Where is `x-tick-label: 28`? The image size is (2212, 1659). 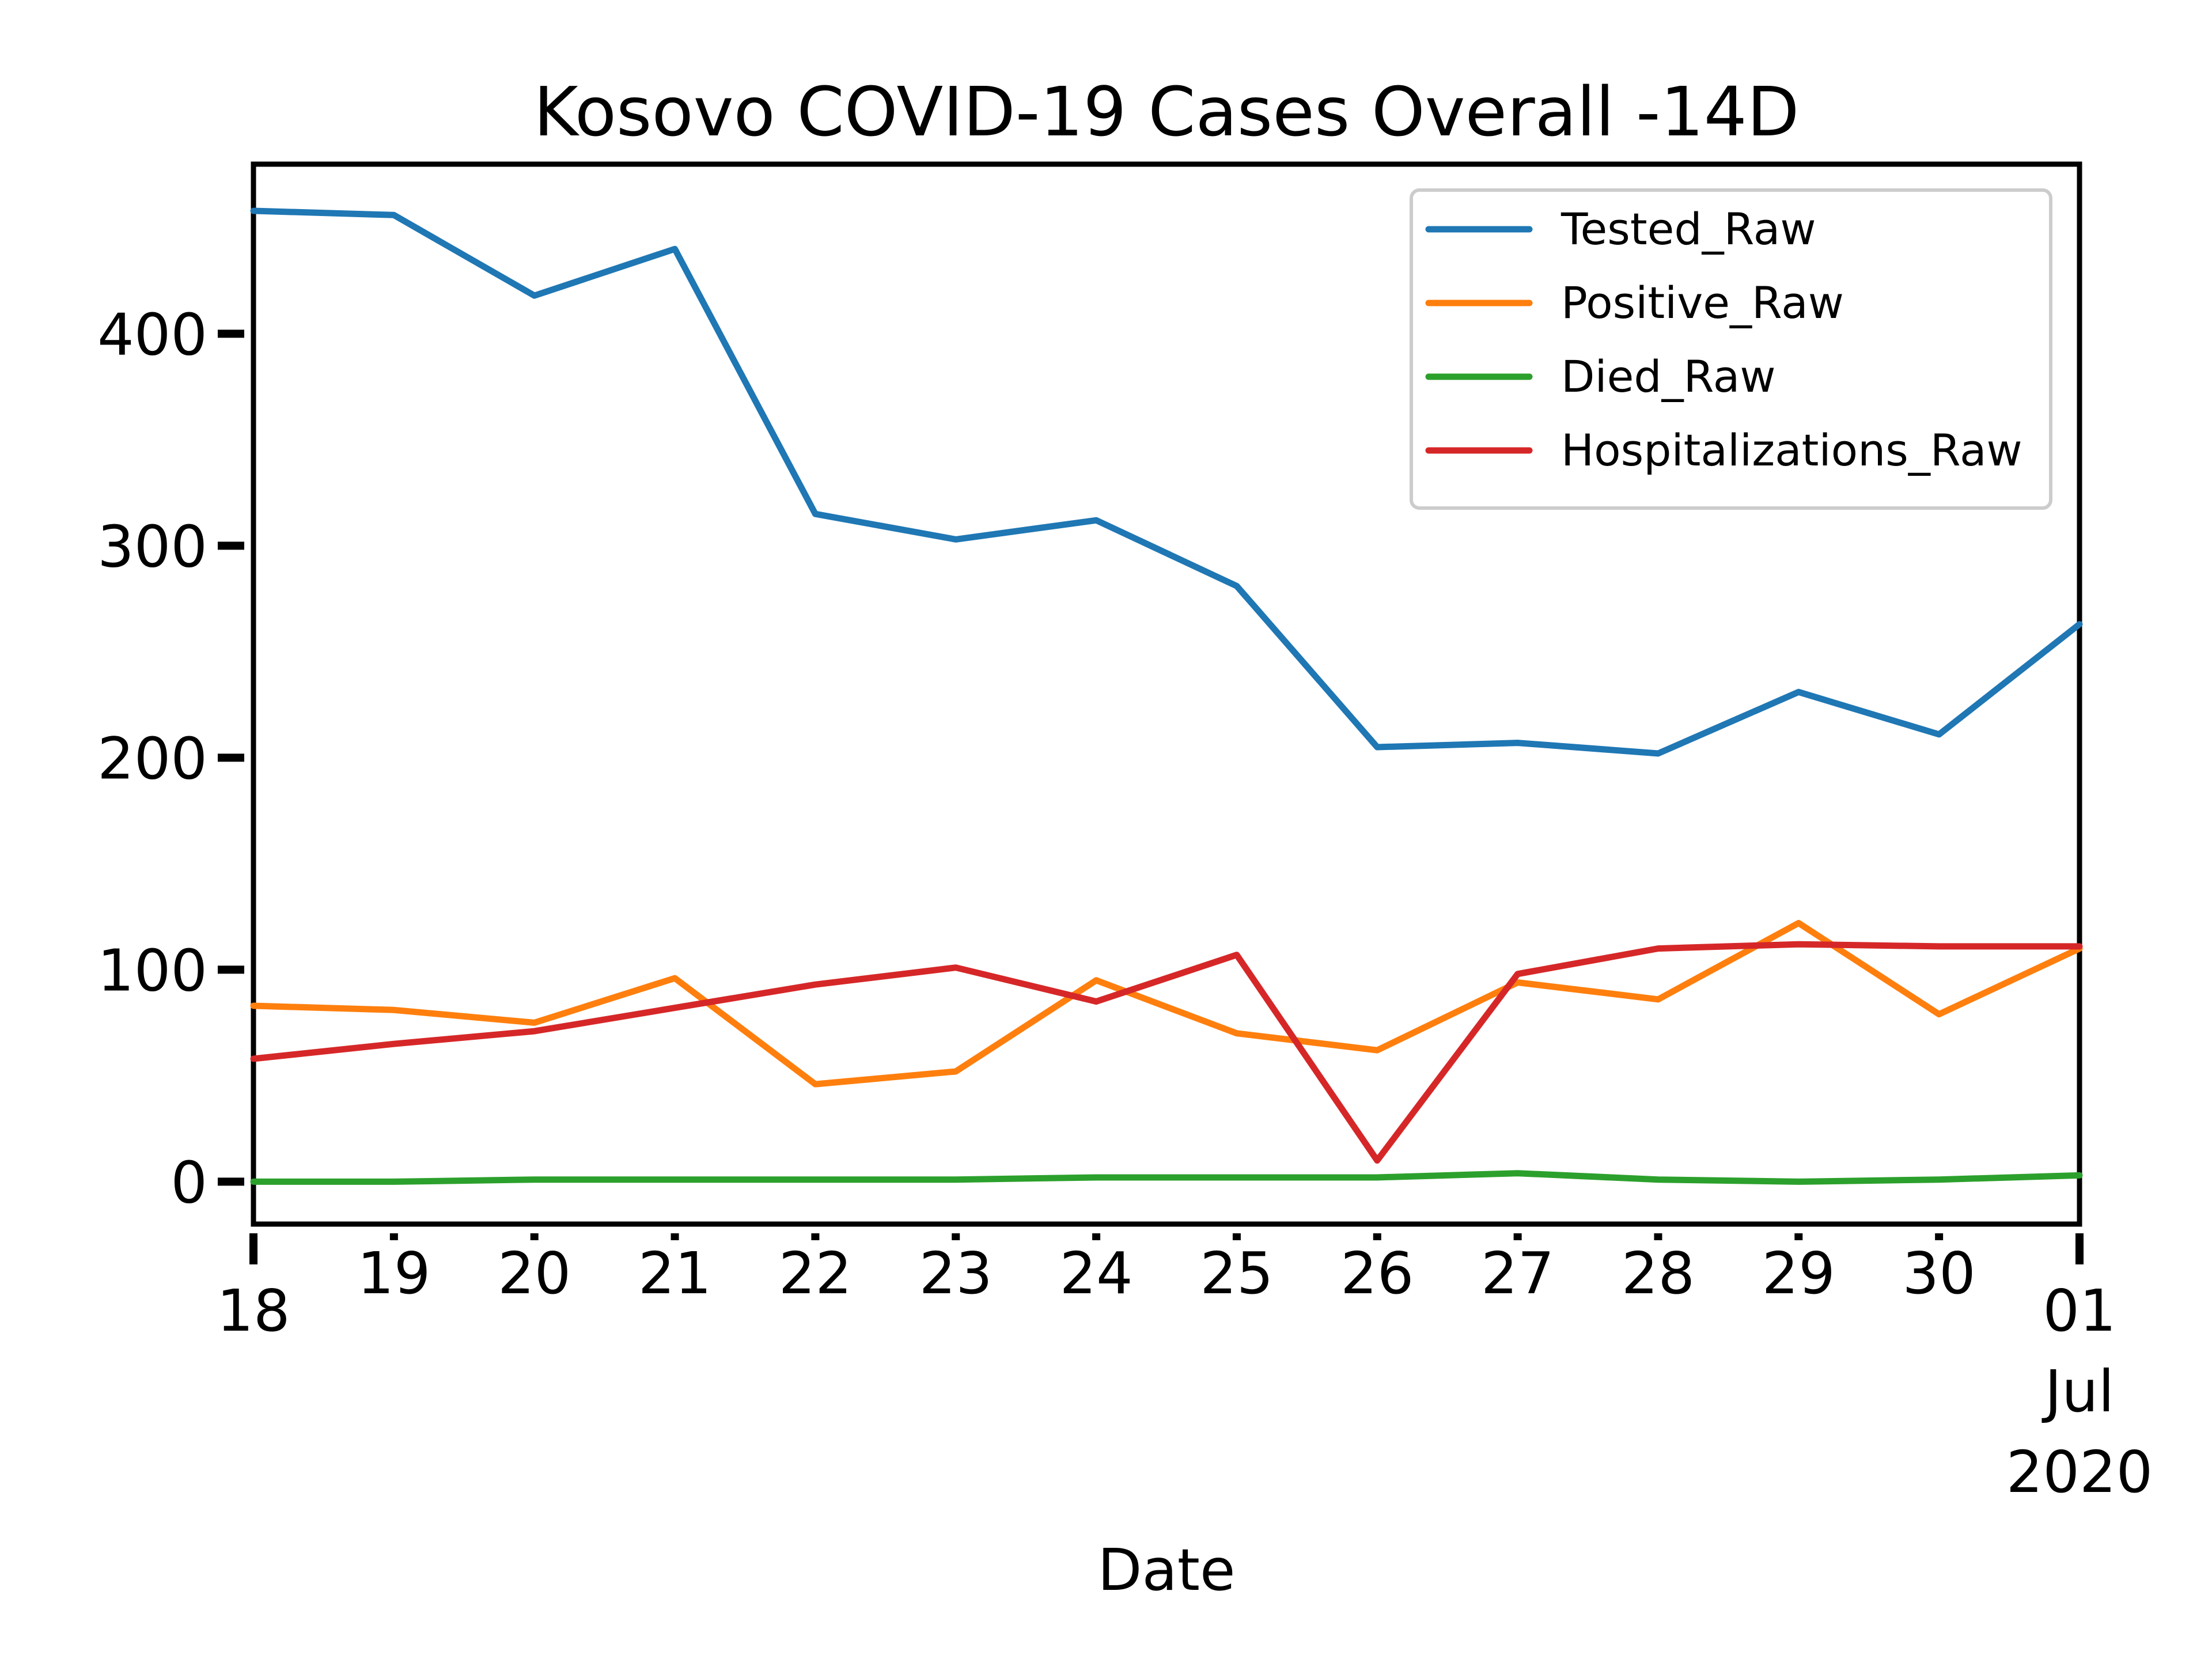 x-tick-label: 28 is located at coordinates (1658, 1273).